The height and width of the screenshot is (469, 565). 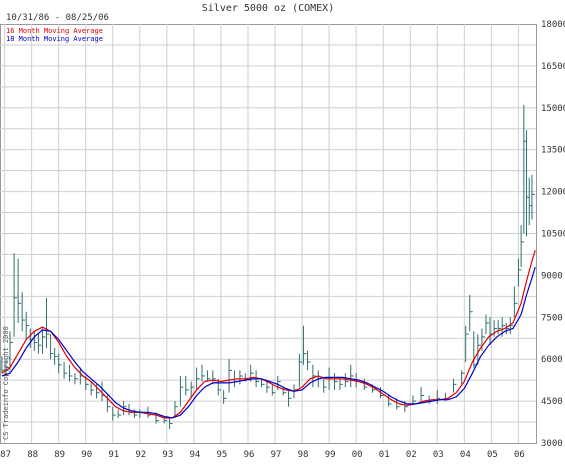 What do you see at coordinates (552, 360) in the screenshot?
I see `y-tick-label: 6000` at bounding box center [552, 360].